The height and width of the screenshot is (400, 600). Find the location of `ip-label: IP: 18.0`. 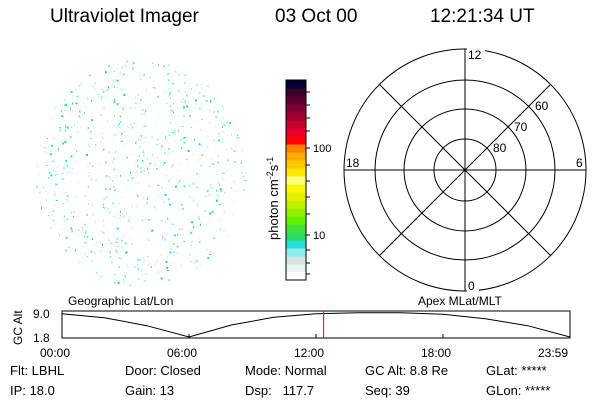

ip-label: IP: 18.0 is located at coordinates (32, 390).